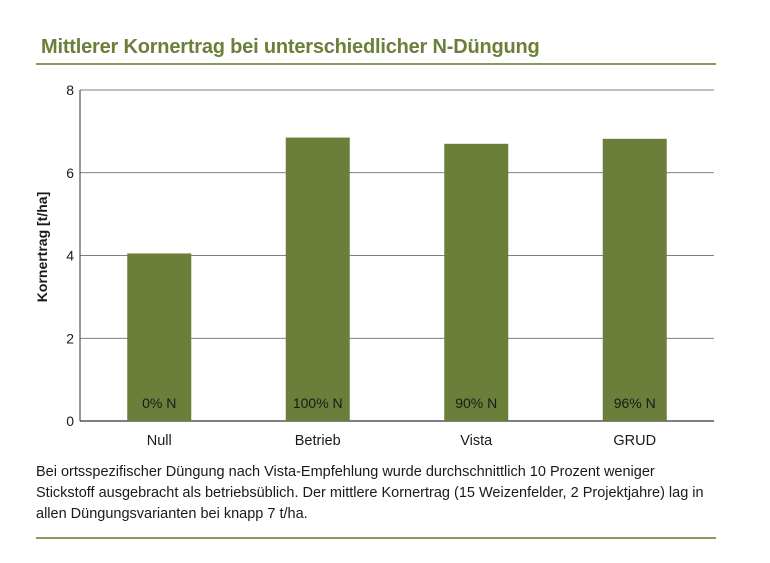 The width and height of the screenshot is (770, 563). Describe the element at coordinates (159, 403) in the screenshot. I see `bar-label: 0% N` at that location.